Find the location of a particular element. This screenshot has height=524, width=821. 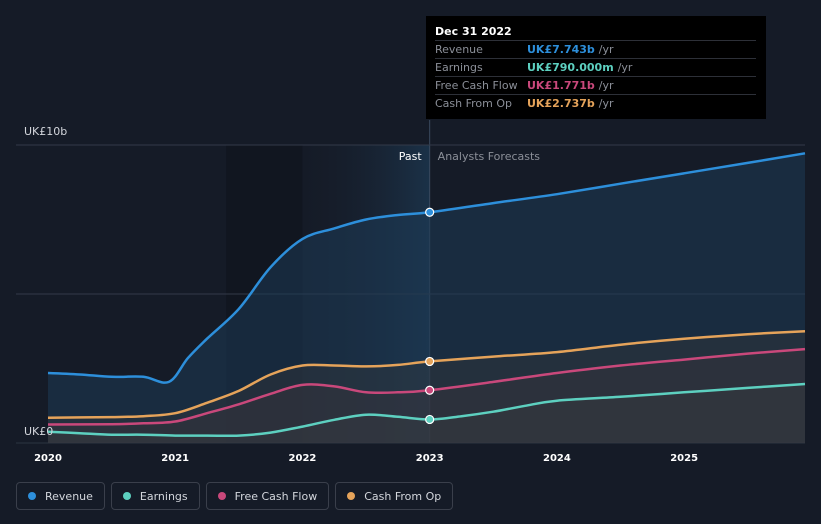

x-tick-label: 2020 is located at coordinates (48, 458).